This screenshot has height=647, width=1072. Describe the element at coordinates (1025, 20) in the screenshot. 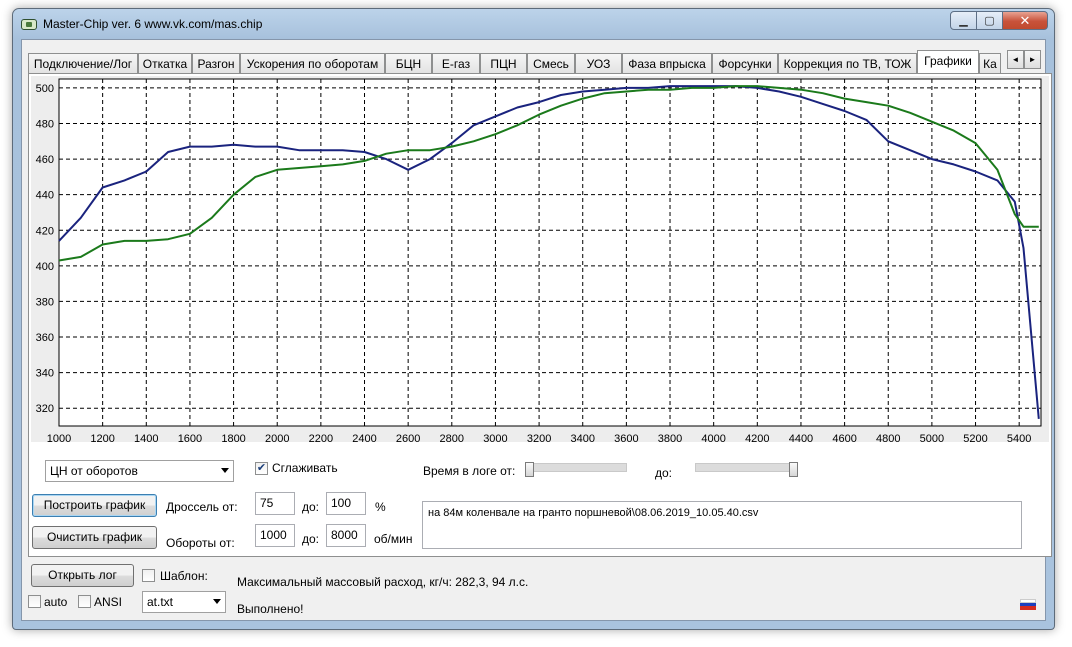

I see `close-button: ✕` at that location.